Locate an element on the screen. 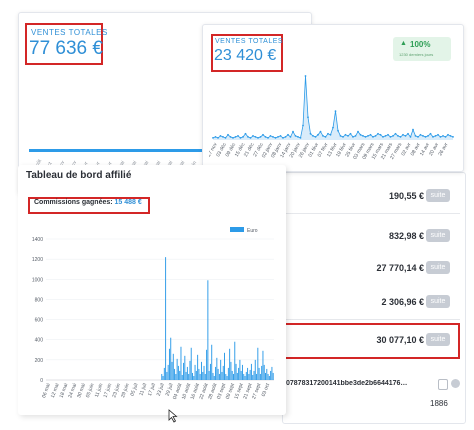  commission-box is located at coordinates (89, 205).